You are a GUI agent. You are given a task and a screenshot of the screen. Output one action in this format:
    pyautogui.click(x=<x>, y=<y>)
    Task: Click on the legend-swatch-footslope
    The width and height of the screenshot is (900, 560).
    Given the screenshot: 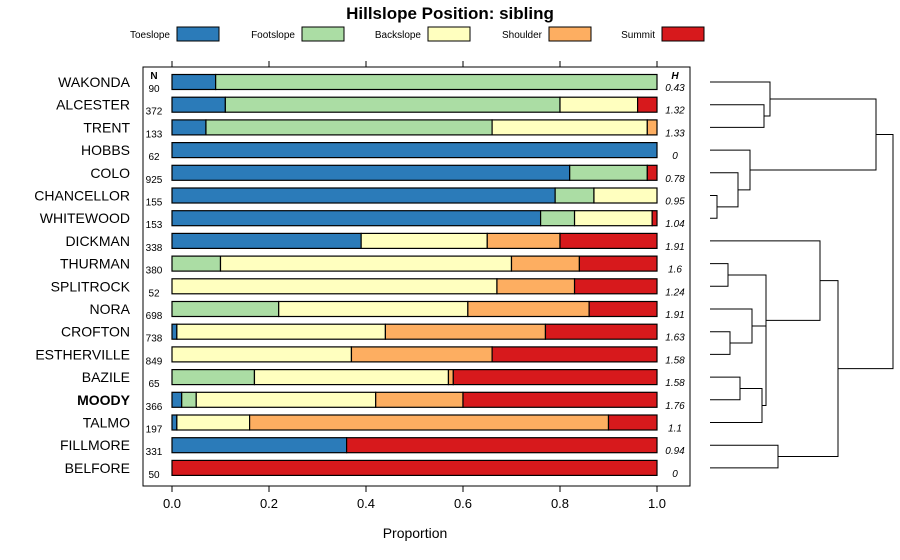 What is the action you would take?
    pyautogui.click(x=323, y=34)
    